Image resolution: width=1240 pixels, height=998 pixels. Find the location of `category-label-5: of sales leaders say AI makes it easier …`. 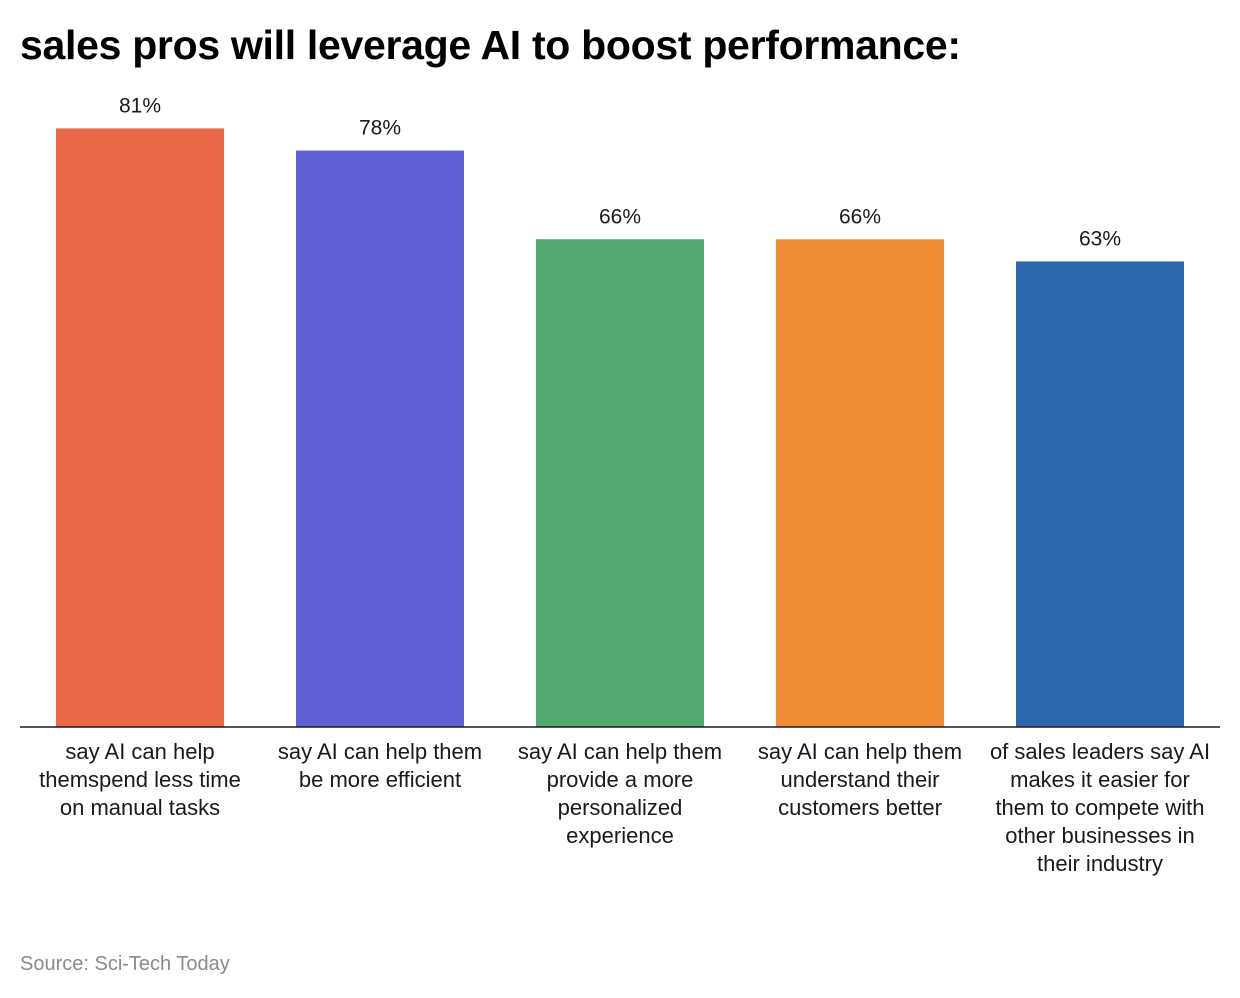

category-label-5: of sales leaders say AI makes it easier … is located at coordinates (1100, 807).